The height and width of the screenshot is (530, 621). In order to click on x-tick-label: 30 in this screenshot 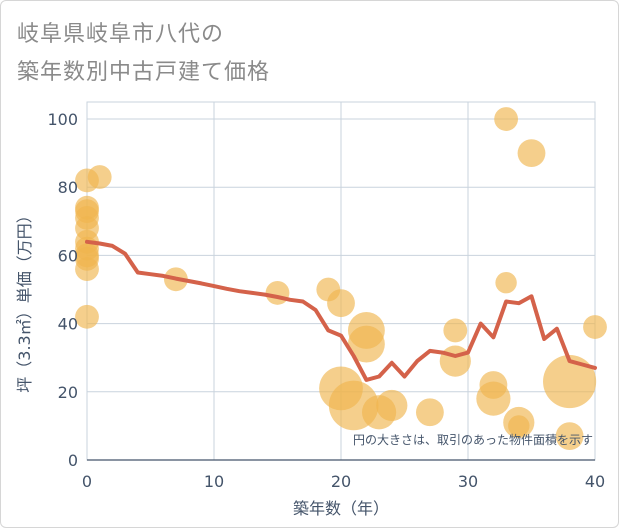, I will do `click(468, 481)`.